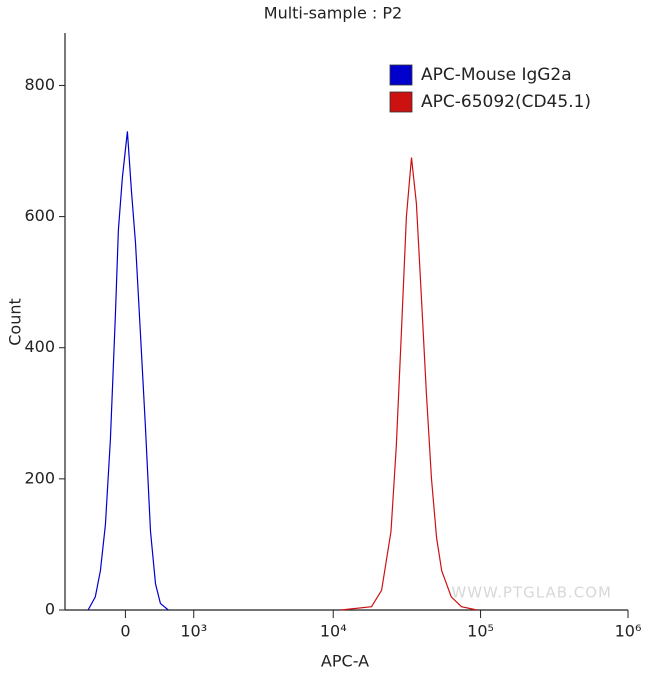  I want to click on x-tick-label: 10⁶, so click(628, 631).